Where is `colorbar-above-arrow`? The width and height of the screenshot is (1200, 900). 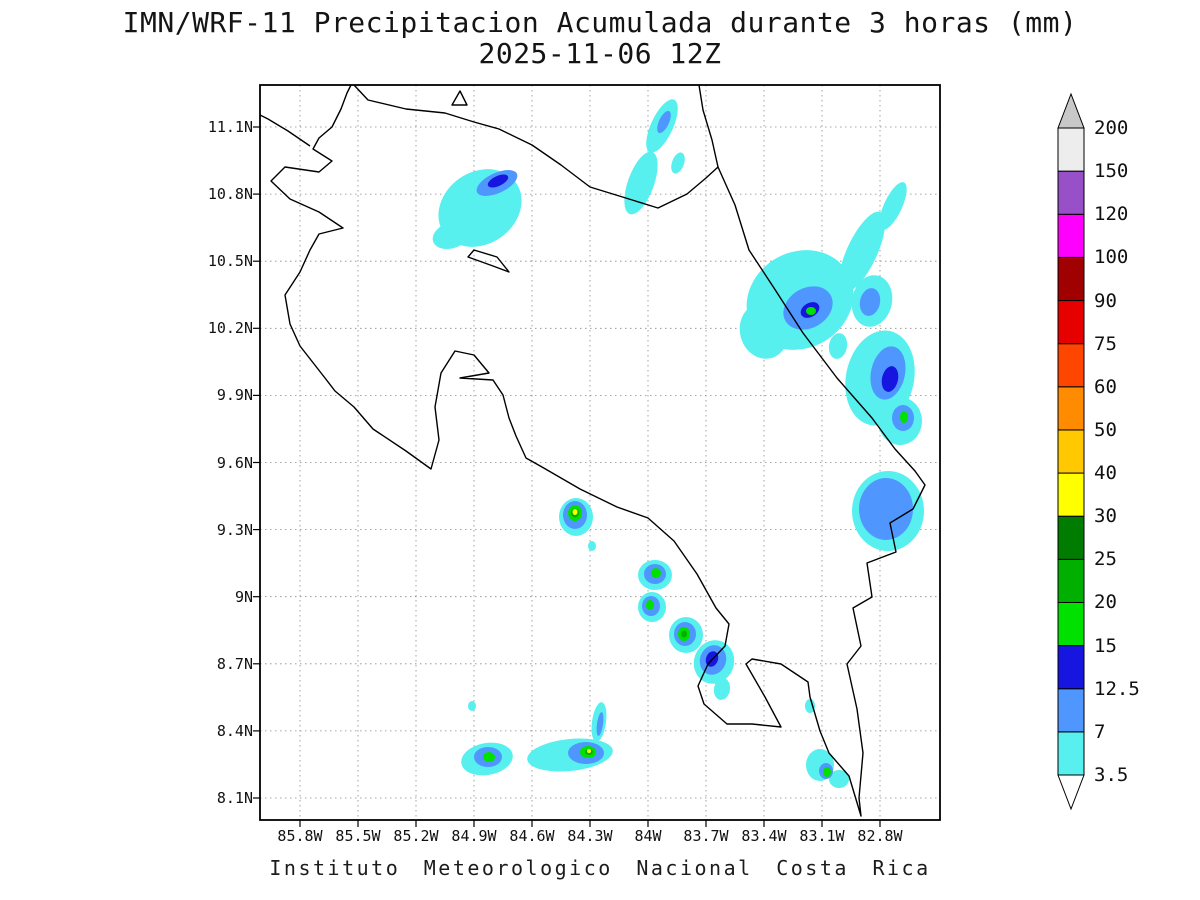
colorbar-above-arrow is located at coordinates (1071, 110).